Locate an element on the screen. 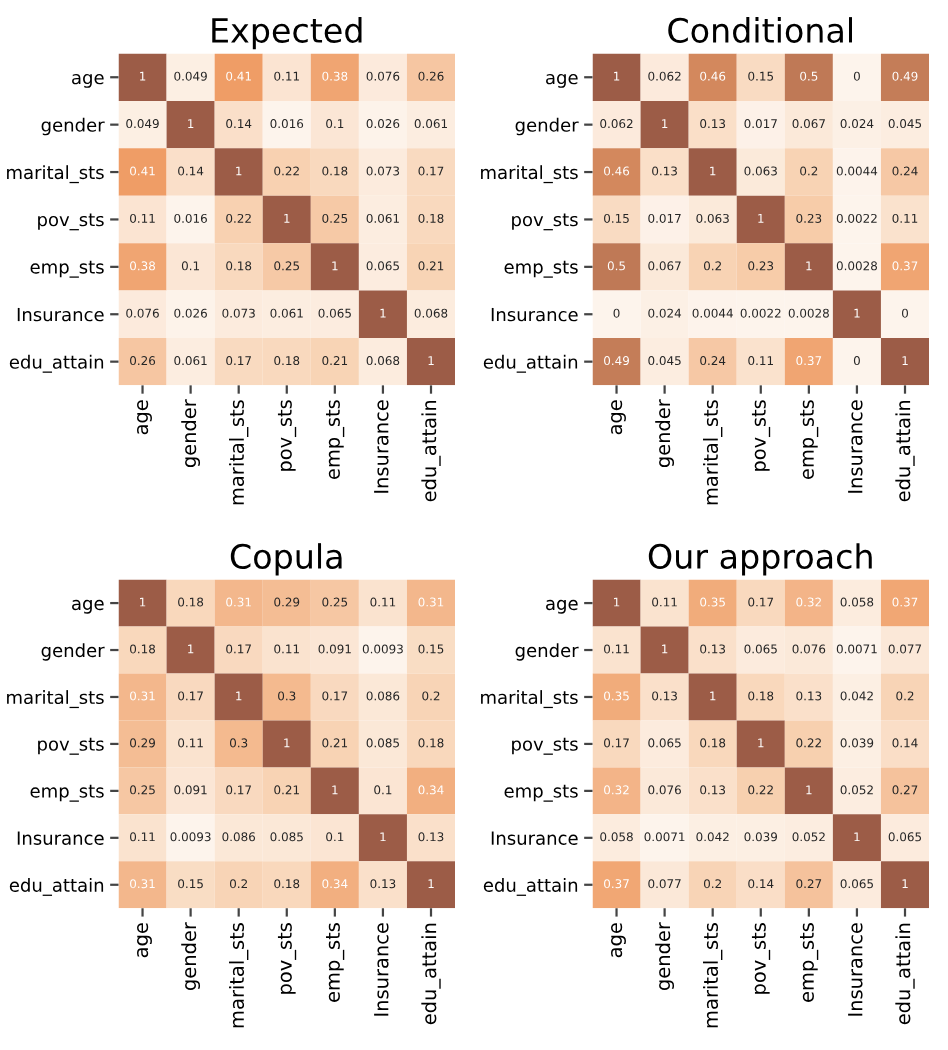 Image resolution: width=948 pixels, height=1050 pixels. chart-title: Our approach is located at coordinates (760, 559).